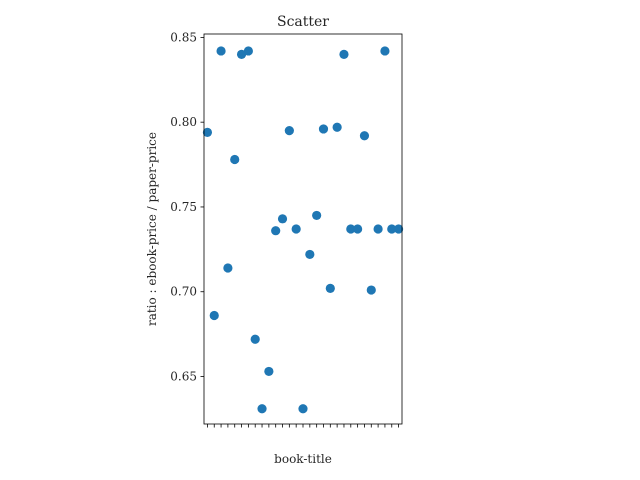 The image size is (640, 480). What do you see at coordinates (183, 37) in the screenshot?
I see `y-tick-label: 0.85` at bounding box center [183, 37].